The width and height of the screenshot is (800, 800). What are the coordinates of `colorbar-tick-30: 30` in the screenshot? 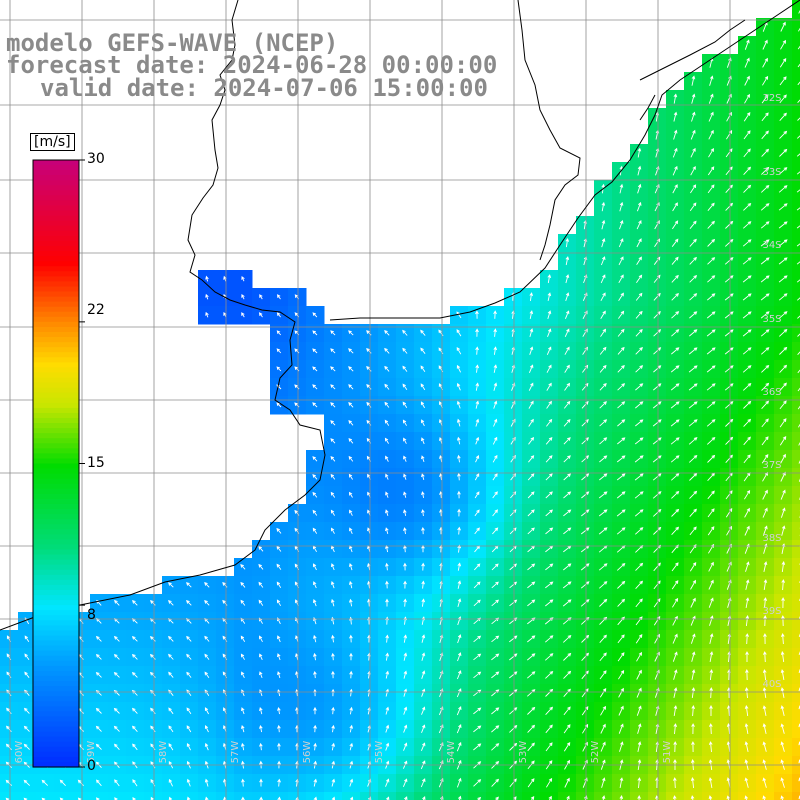 It's located at (96, 159).